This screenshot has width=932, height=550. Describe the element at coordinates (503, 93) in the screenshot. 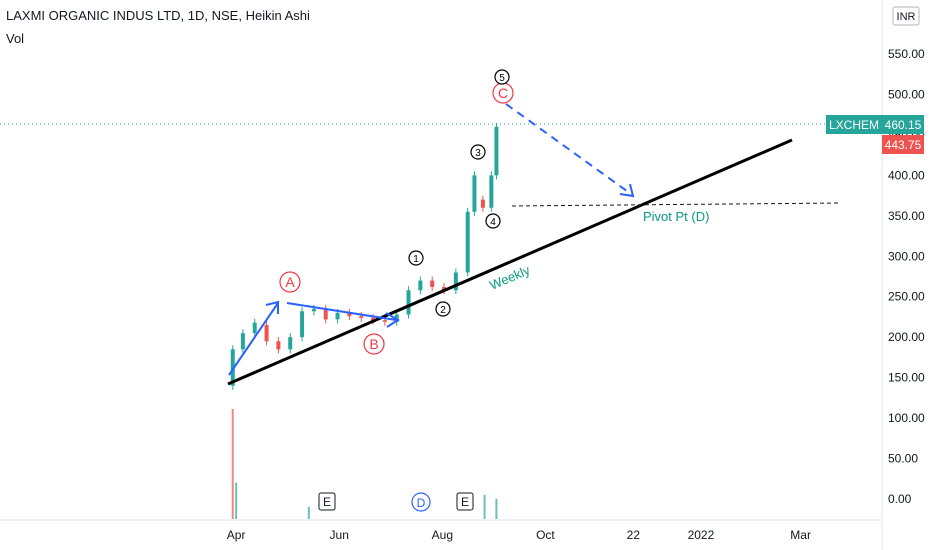

I see `wave-c-text: C` at that location.